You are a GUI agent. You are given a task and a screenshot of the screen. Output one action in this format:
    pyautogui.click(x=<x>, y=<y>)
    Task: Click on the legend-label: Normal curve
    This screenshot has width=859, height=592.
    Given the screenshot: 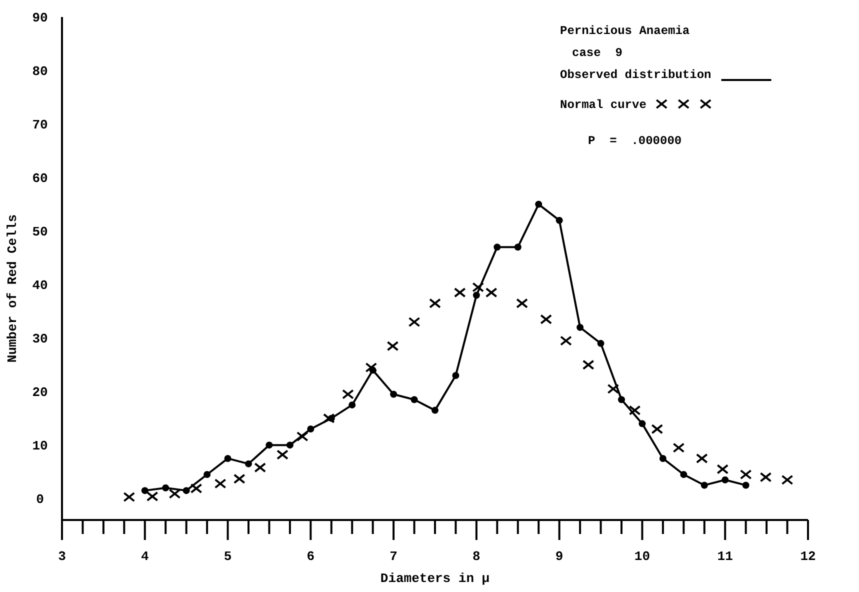 What is the action you would take?
    pyautogui.click(x=603, y=105)
    